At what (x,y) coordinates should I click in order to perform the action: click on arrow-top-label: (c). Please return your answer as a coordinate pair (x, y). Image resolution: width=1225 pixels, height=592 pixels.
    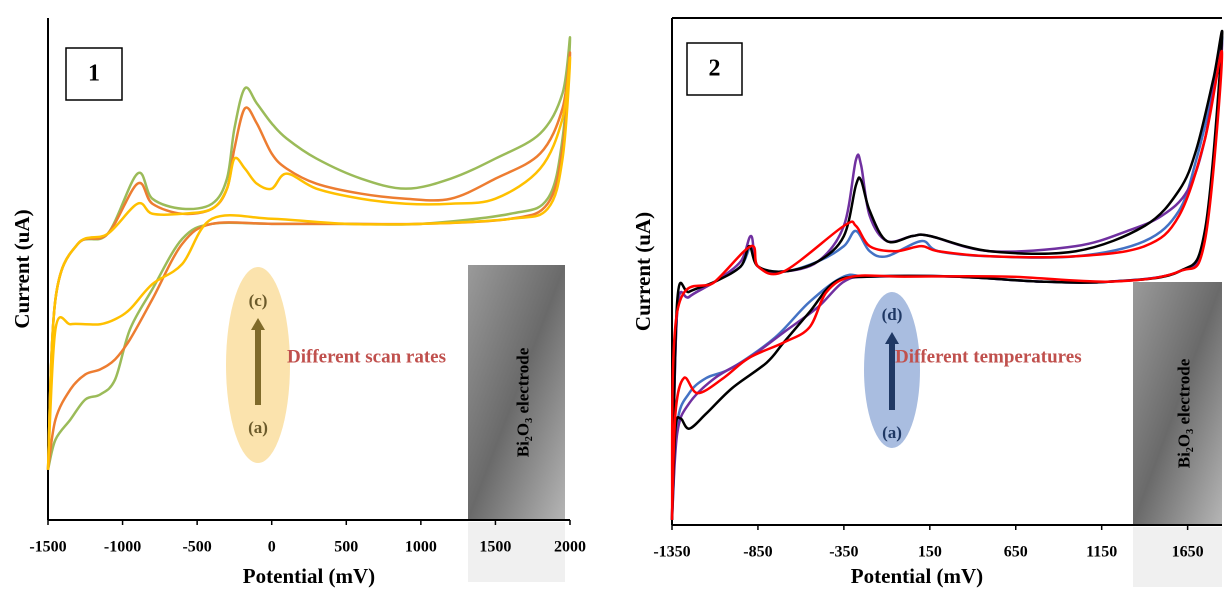
    Looking at the image, I should click on (258, 300).